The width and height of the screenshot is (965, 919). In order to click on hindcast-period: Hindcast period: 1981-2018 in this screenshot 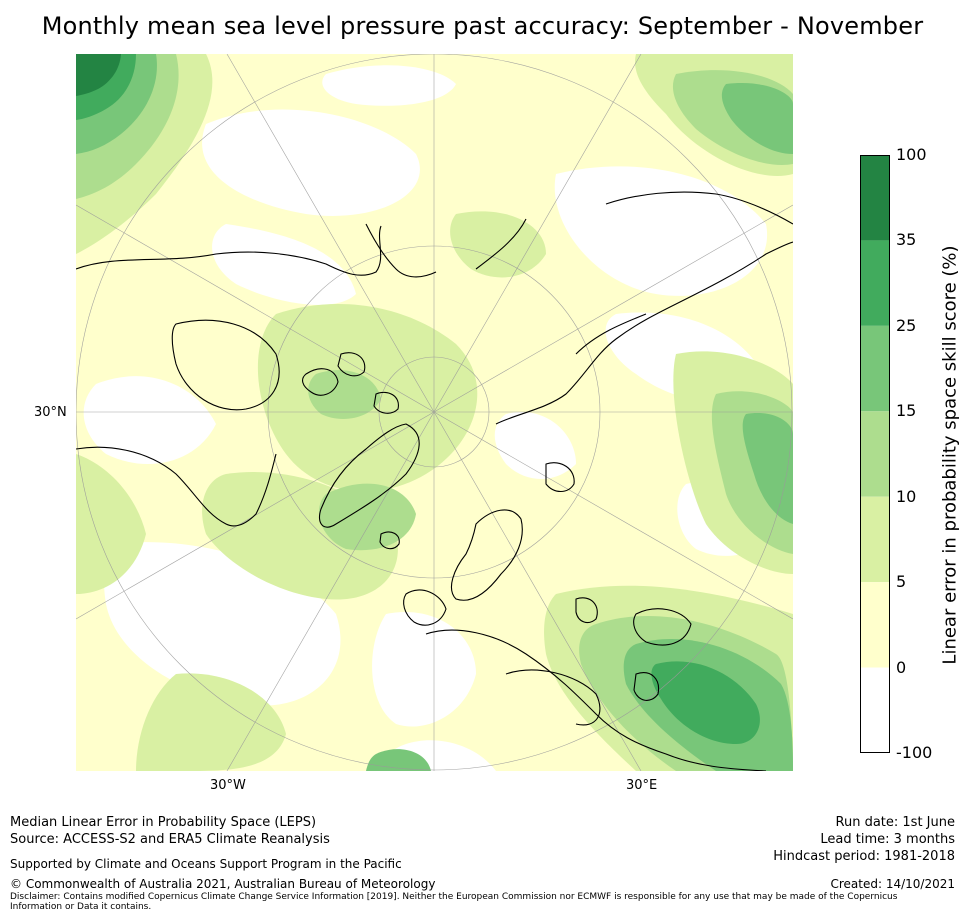, I will do `click(864, 856)`.